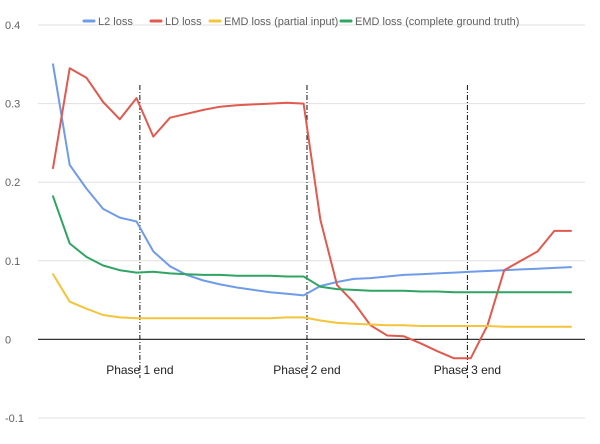 The width and height of the screenshot is (600, 444). What do you see at coordinates (183, 22) in the screenshot?
I see `legend-label: LD loss` at bounding box center [183, 22].